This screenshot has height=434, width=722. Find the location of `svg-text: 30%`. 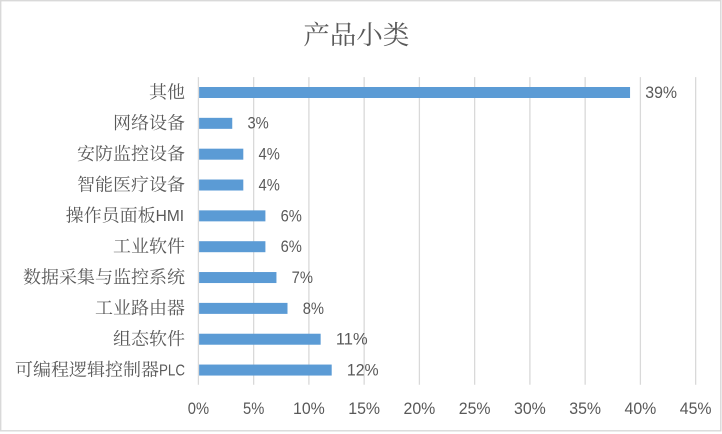

svg-text: 30% is located at coordinates (530, 409).